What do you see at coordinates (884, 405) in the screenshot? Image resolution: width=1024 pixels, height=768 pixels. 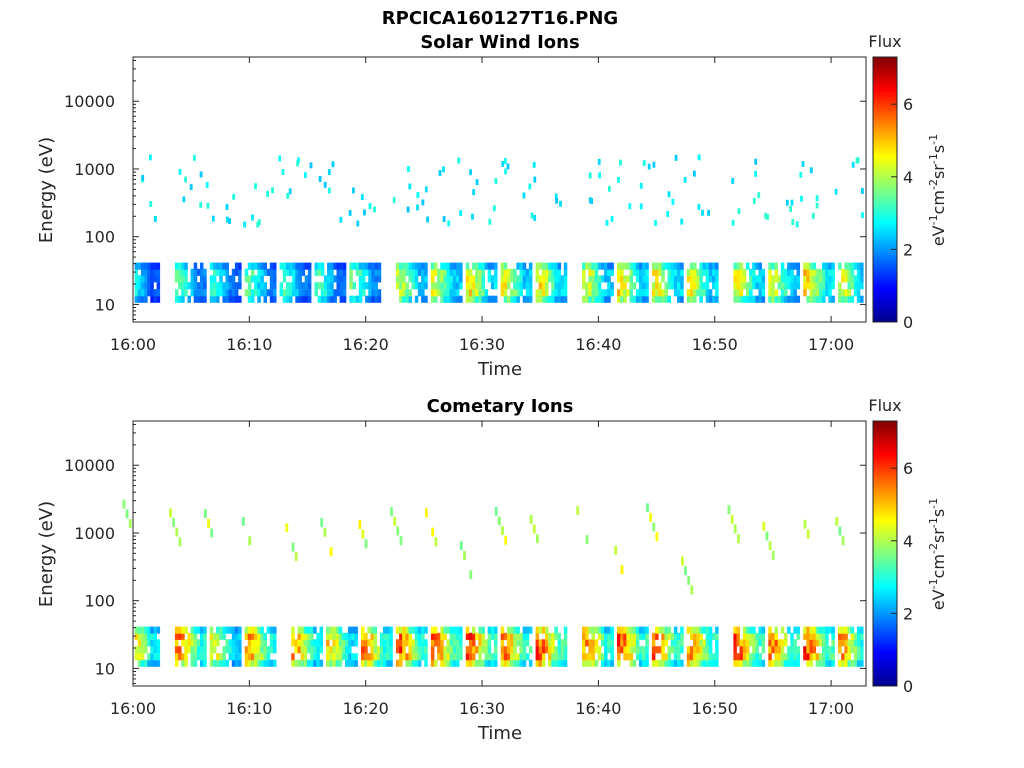 I see `colorbar-label: Flux` at bounding box center [884, 405].